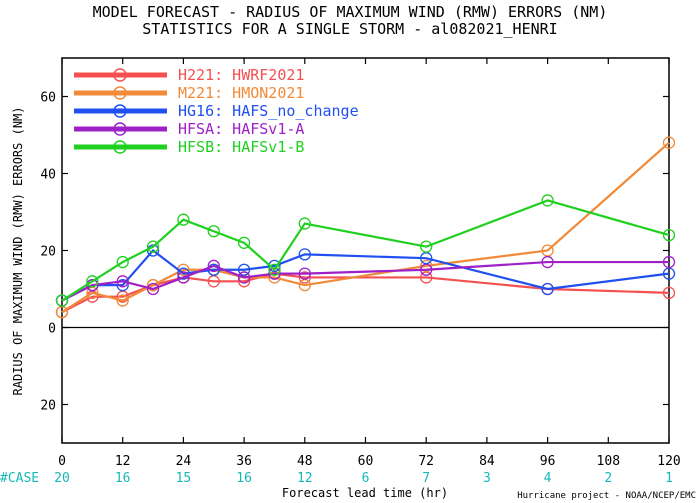 This screenshot has height=503, width=700. What do you see at coordinates (62, 478) in the screenshot?
I see `case-count: 20` at bounding box center [62, 478].